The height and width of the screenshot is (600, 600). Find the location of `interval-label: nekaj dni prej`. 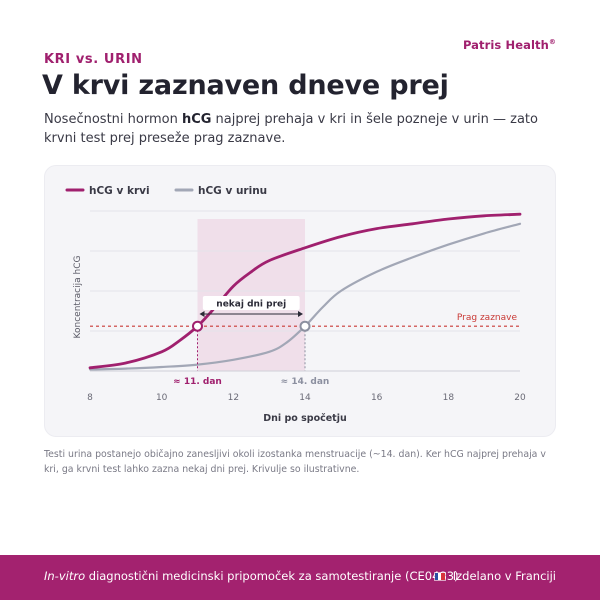

interval-label: nekaj dni prej is located at coordinates (251, 305).